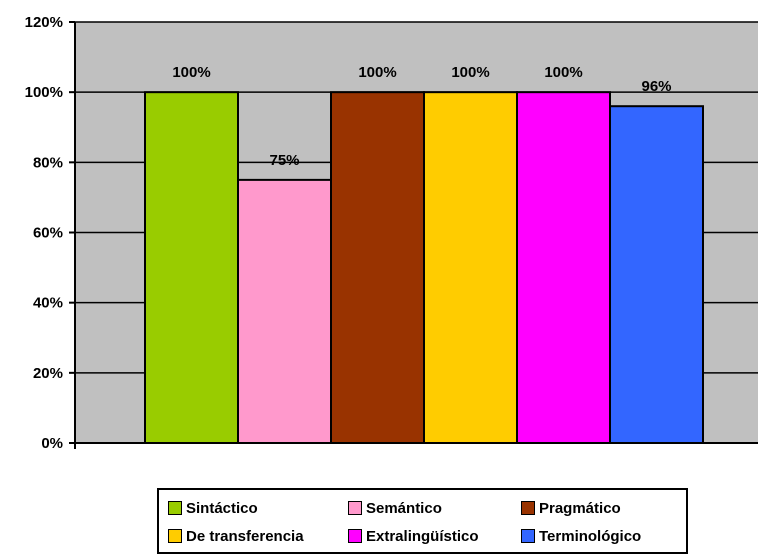 The width and height of the screenshot is (760, 559). I want to click on y-tick-label: 20%, so click(48, 373).